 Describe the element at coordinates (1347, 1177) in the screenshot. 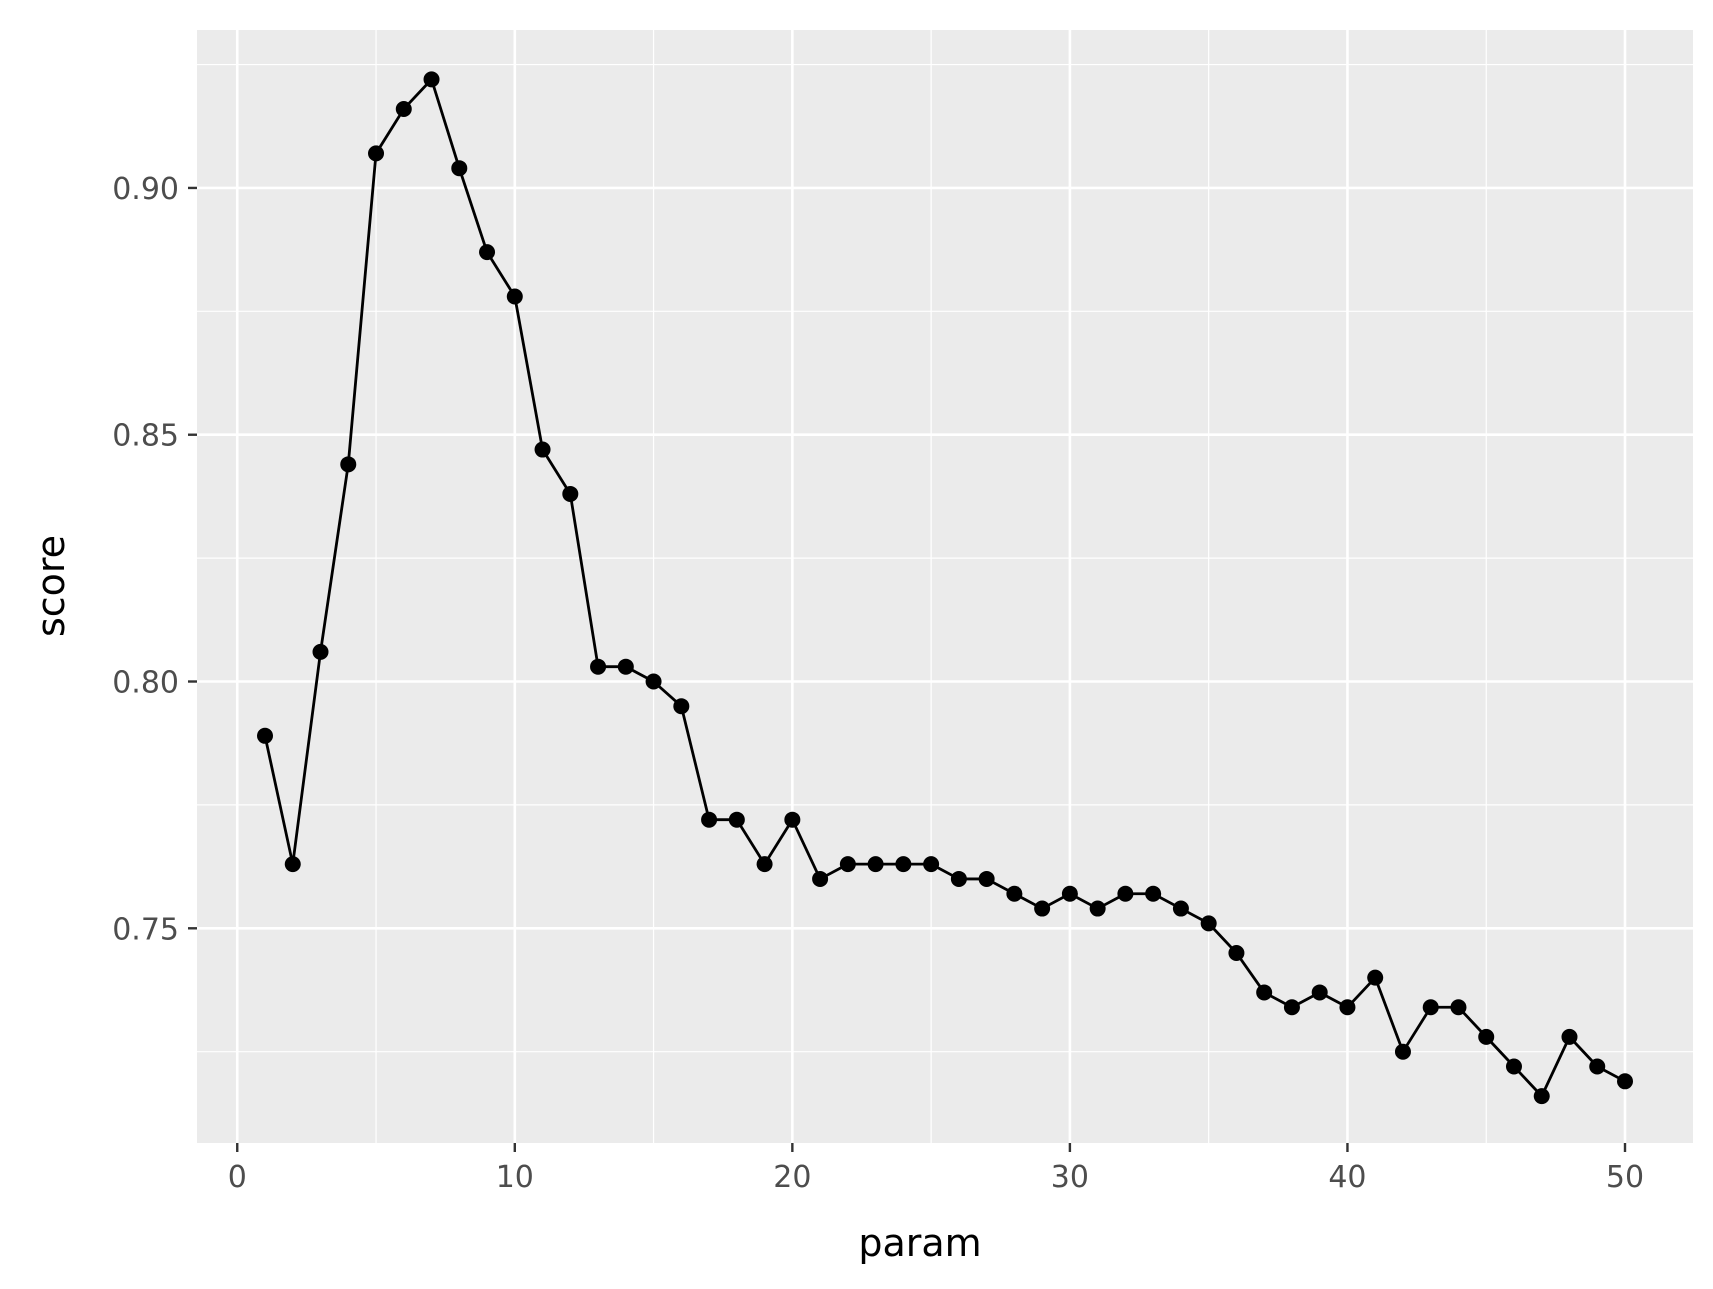

I see `x-tick-label: 40` at that location.